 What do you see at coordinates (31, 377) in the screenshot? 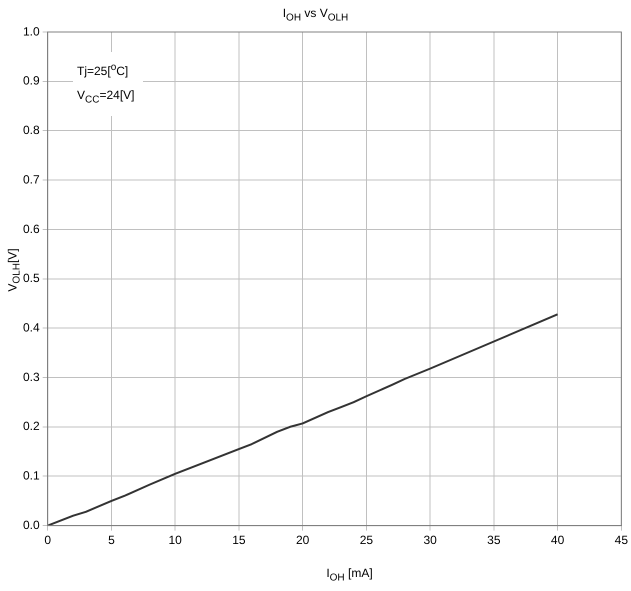
I see `y-tick-label: 0.3` at bounding box center [31, 377].